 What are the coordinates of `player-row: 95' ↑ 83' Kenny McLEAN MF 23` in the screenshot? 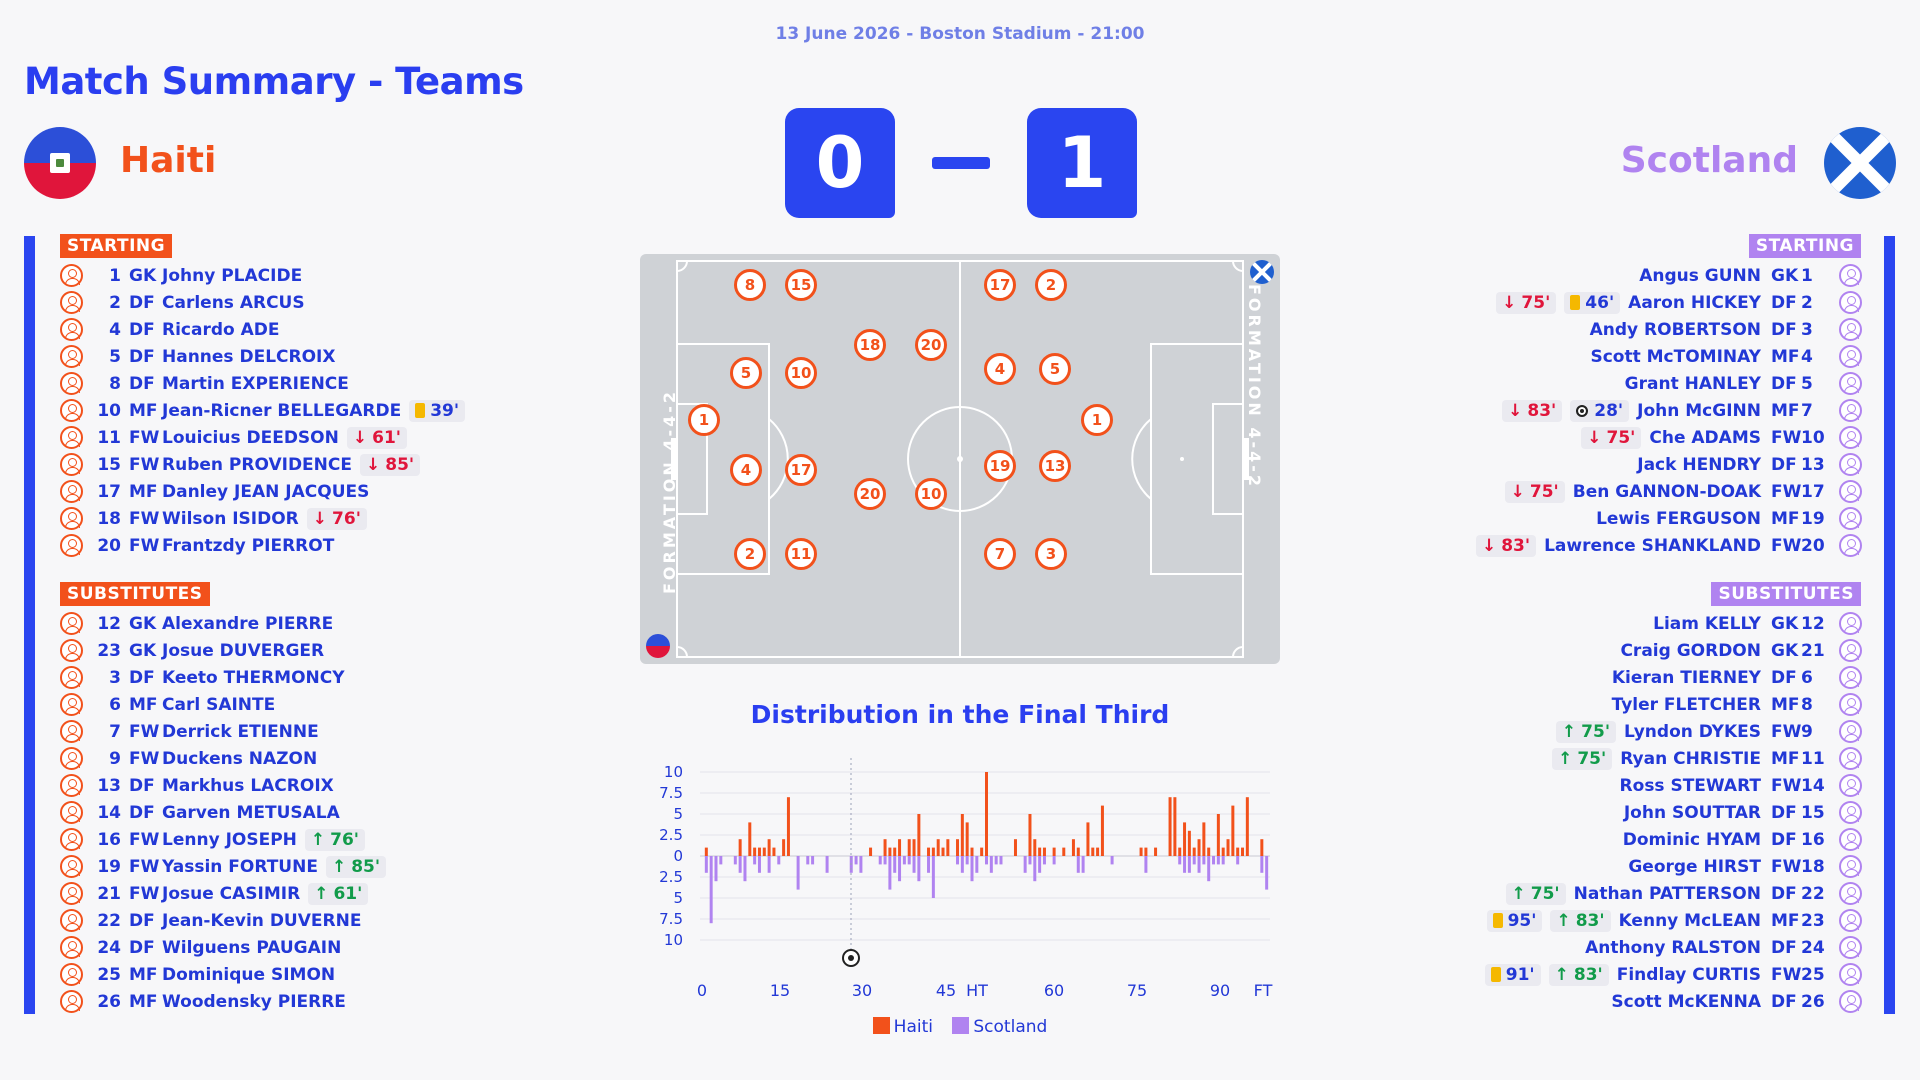 It's located at (1673, 920).